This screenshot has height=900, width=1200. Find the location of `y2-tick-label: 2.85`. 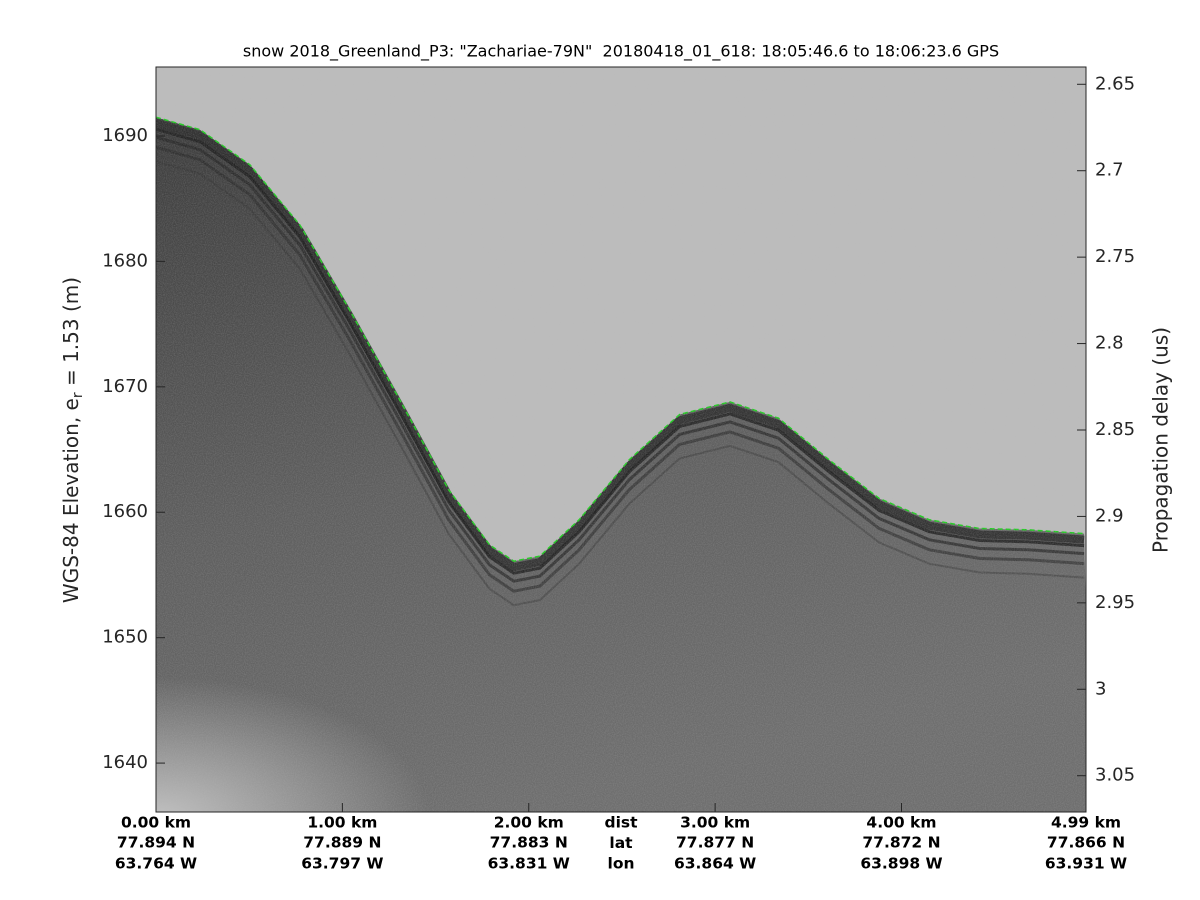

y2-tick-label: 2.85 is located at coordinates (1115, 429).